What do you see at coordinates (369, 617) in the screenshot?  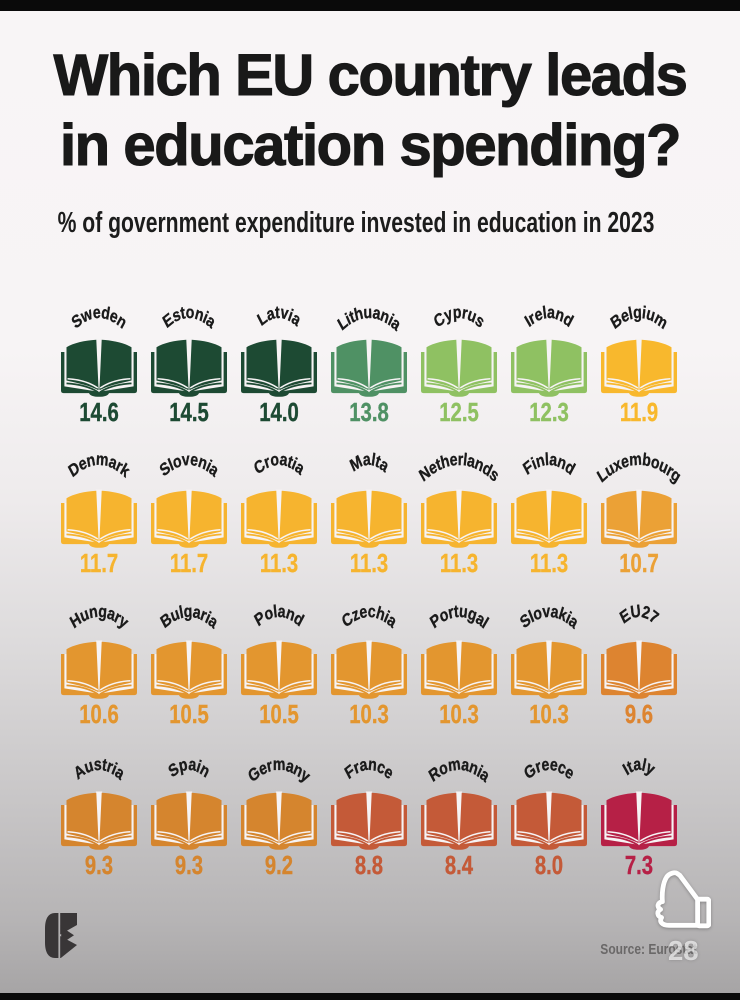 I see `svg-text: Czechia` at bounding box center [369, 617].